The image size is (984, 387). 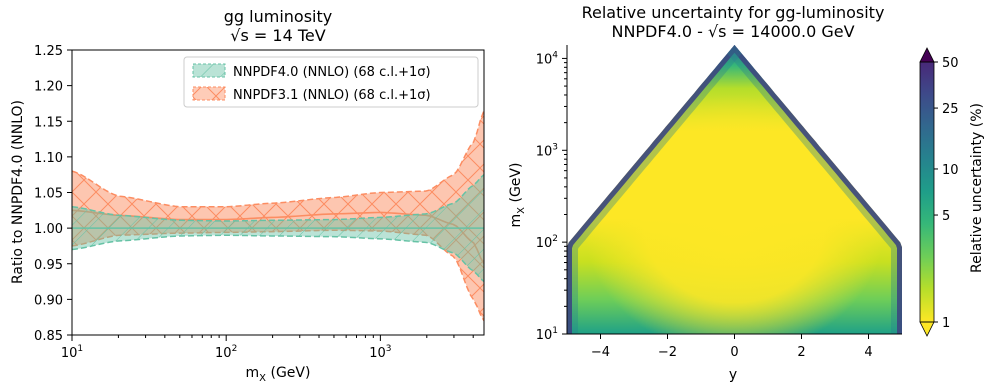 I want to click on heatmap-halo-left, so click(x=655, y=189).